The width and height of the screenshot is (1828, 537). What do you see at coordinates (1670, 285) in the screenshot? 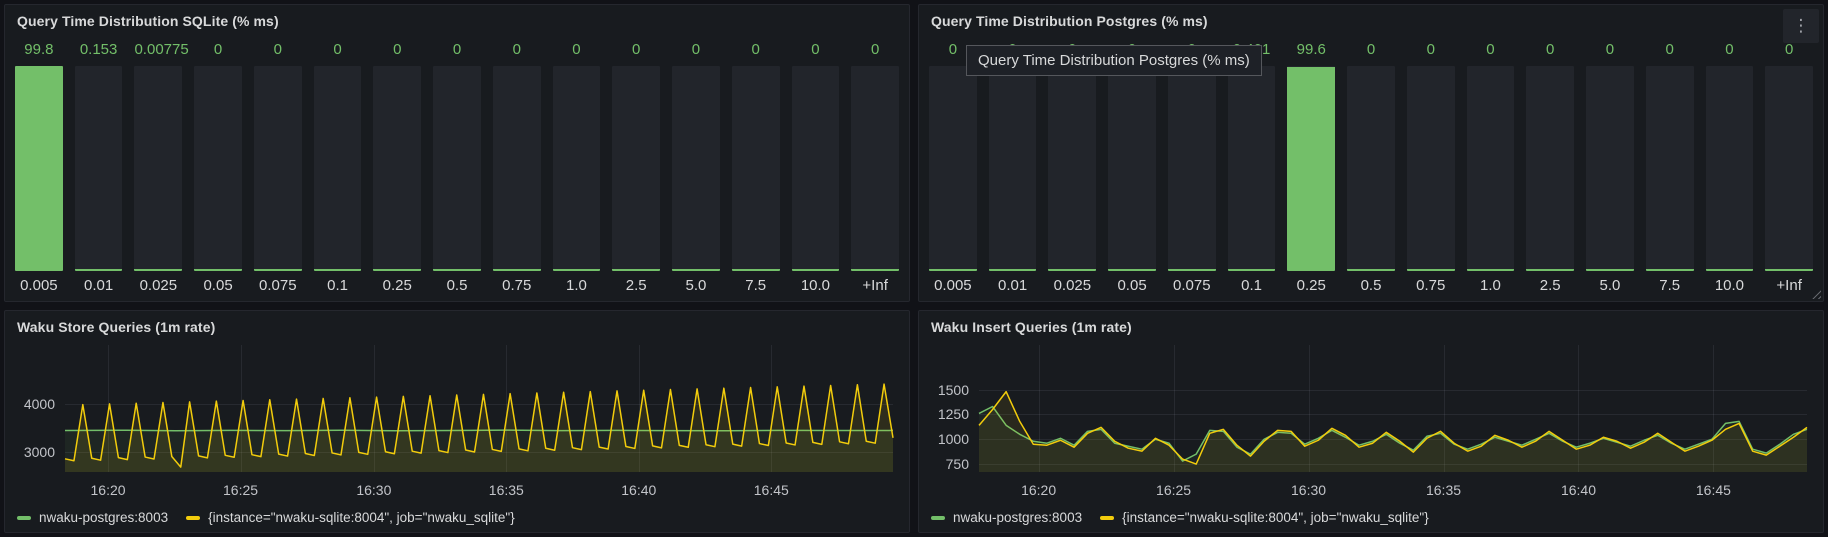
I see `bucket-axis-label: 7.5` at bounding box center [1670, 285].